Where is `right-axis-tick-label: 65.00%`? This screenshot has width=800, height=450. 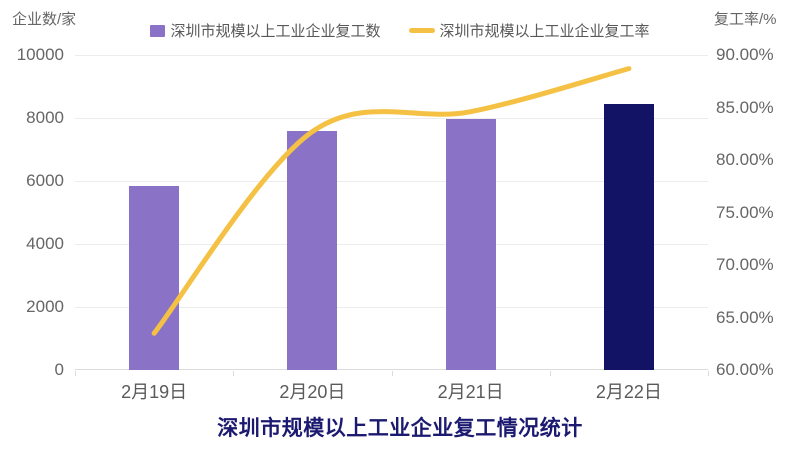
right-axis-tick-label: 65.00% is located at coordinates (745, 317).